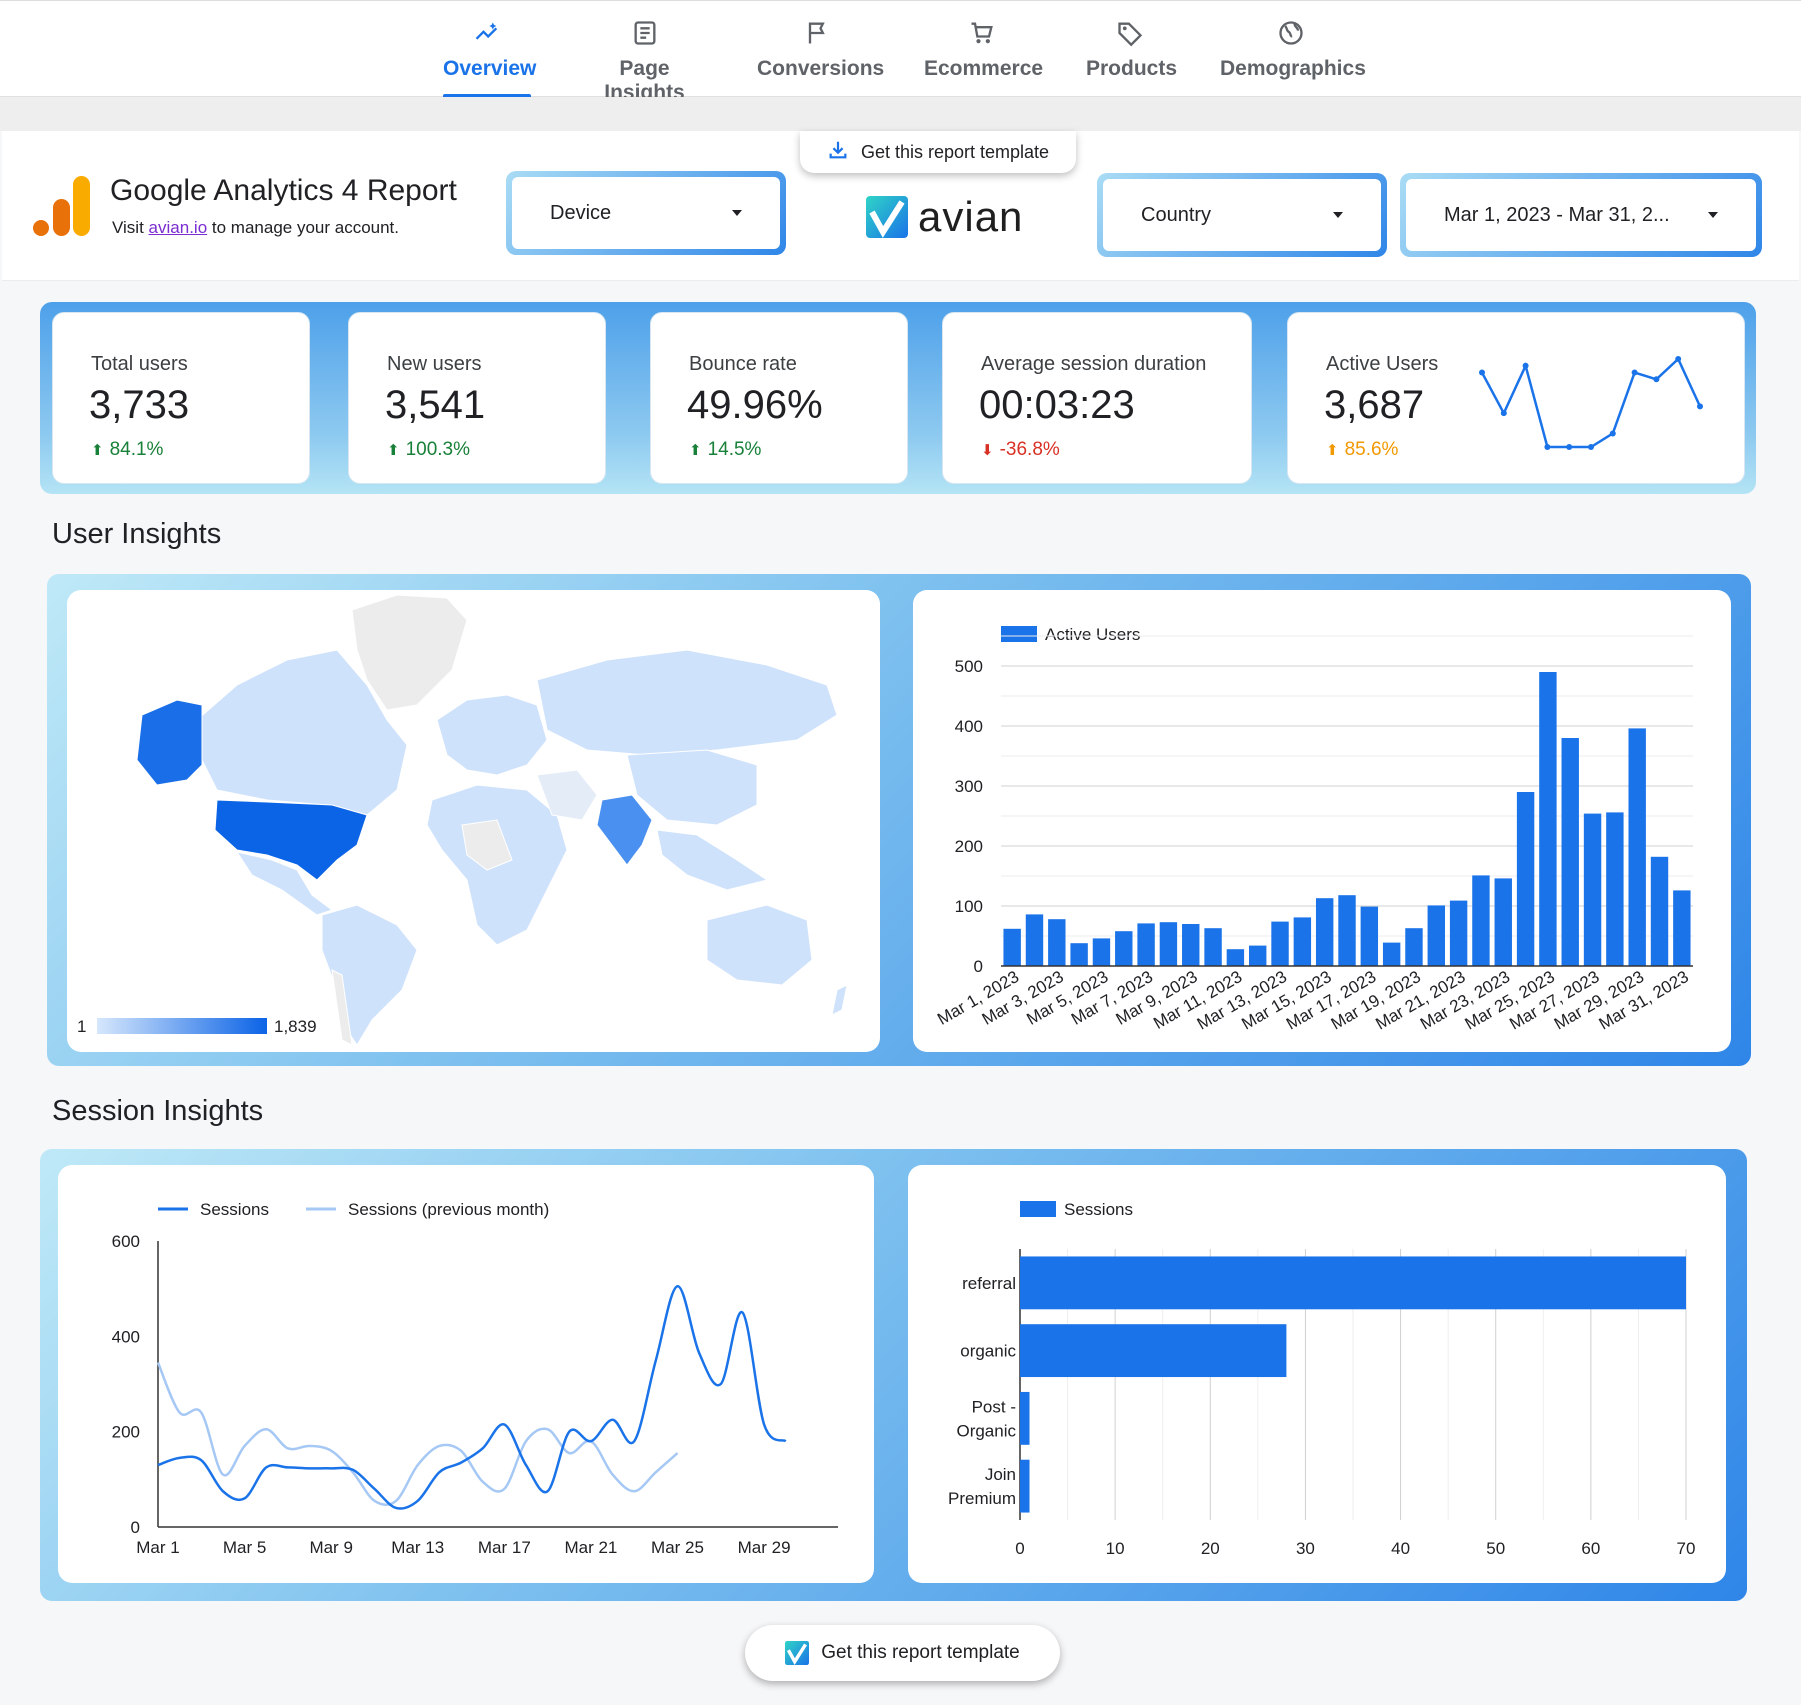 This screenshot has width=1801, height=1705. Describe the element at coordinates (938, 152) in the screenshot. I see `get-template-button-top: Get this report template` at that location.